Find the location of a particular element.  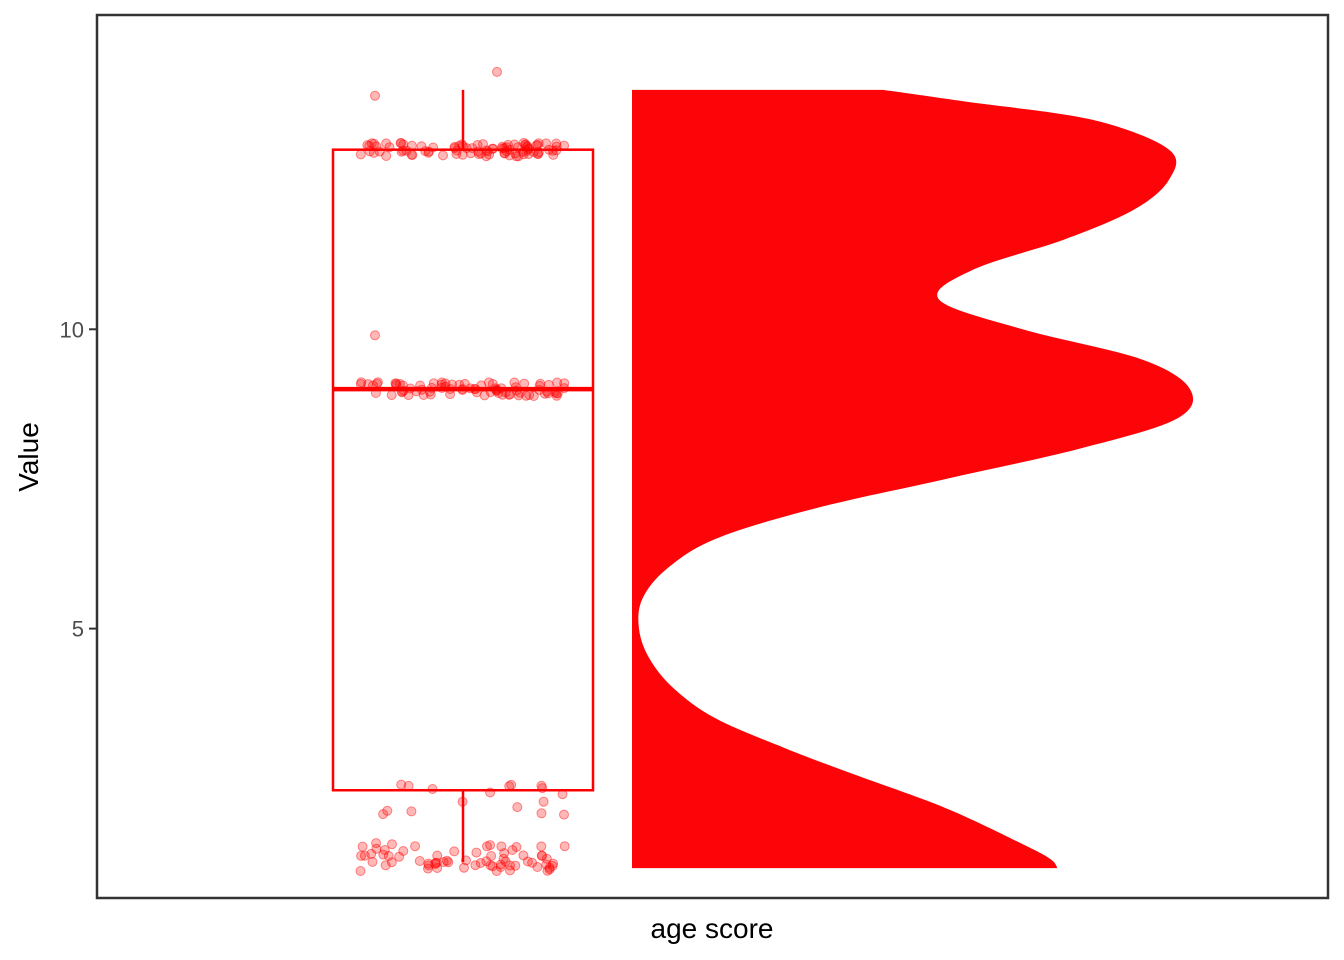

y-axis-title: Value is located at coordinates (28, 457).